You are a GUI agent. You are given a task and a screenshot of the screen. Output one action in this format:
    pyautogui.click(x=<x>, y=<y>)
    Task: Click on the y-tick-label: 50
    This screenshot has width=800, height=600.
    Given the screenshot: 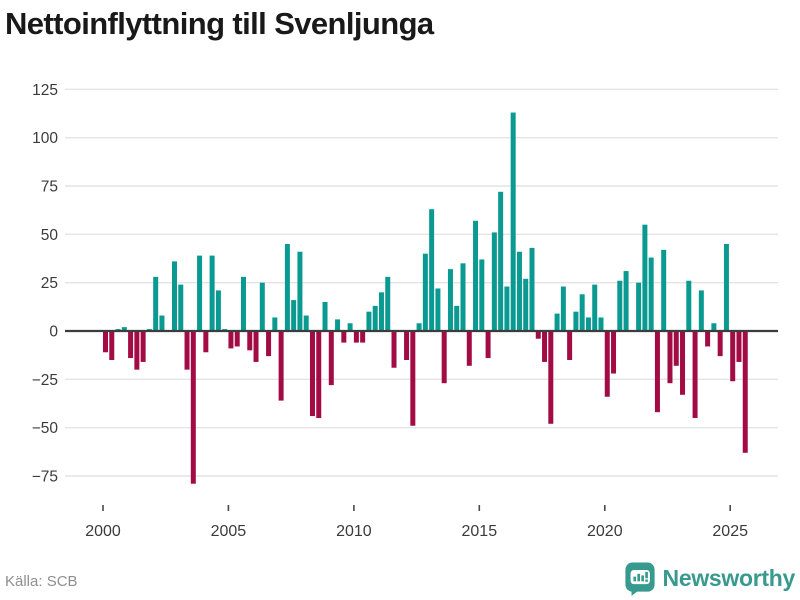 What is the action you would take?
    pyautogui.click(x=50, y=235)
    